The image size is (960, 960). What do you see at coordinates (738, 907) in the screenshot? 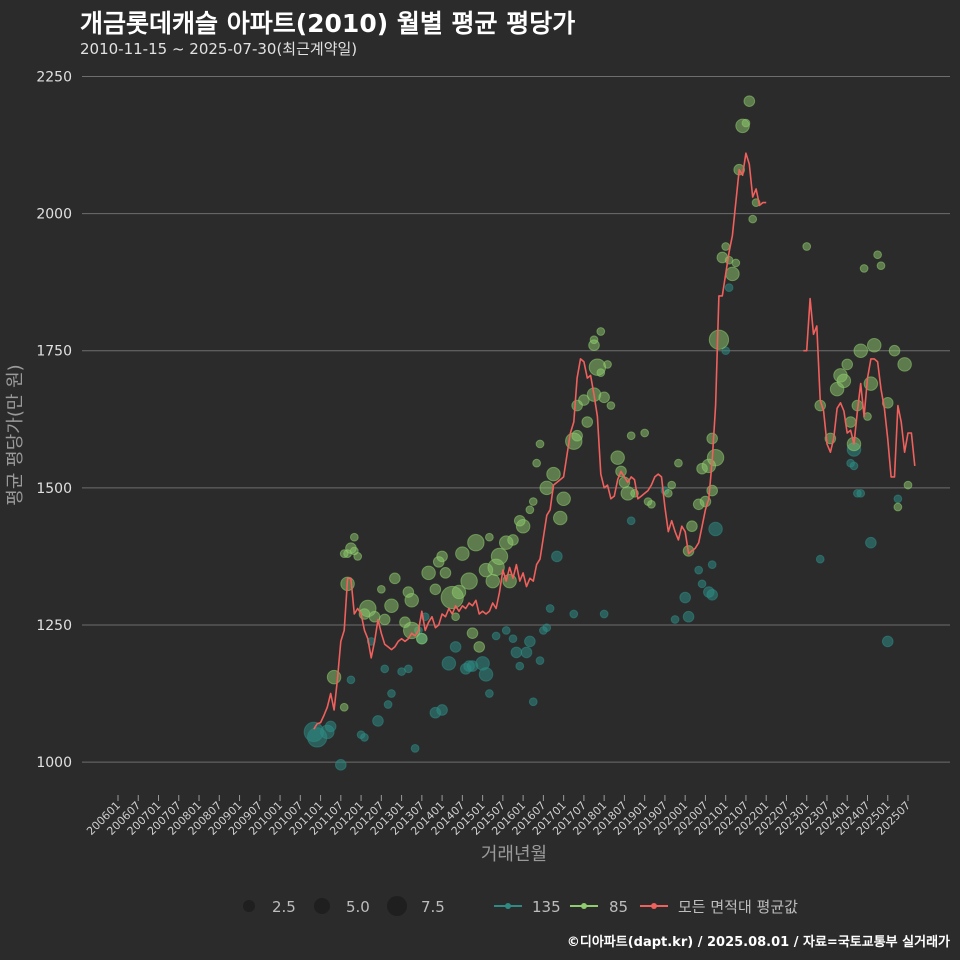
I see `legend-average-label: 모든 면적대 평균값` at bounding box center [738, 907].